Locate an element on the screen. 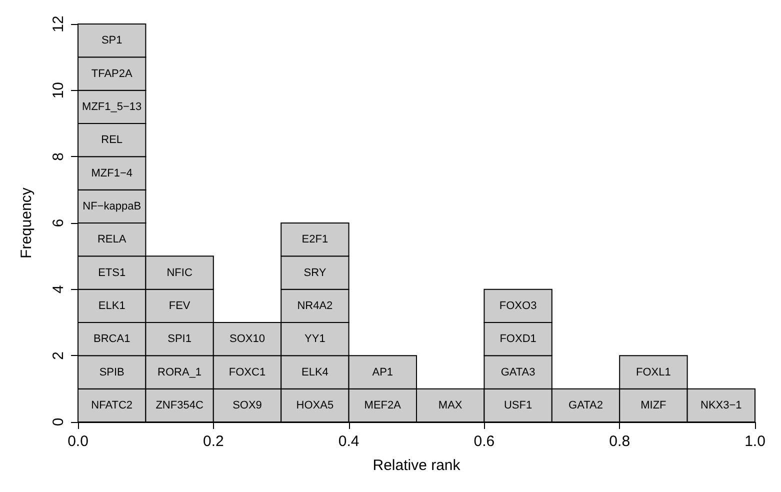 Image resolution: width=781 pixels, height=492 pixels. x-tick-label: 0.6 is located at coordinates (484, 441).